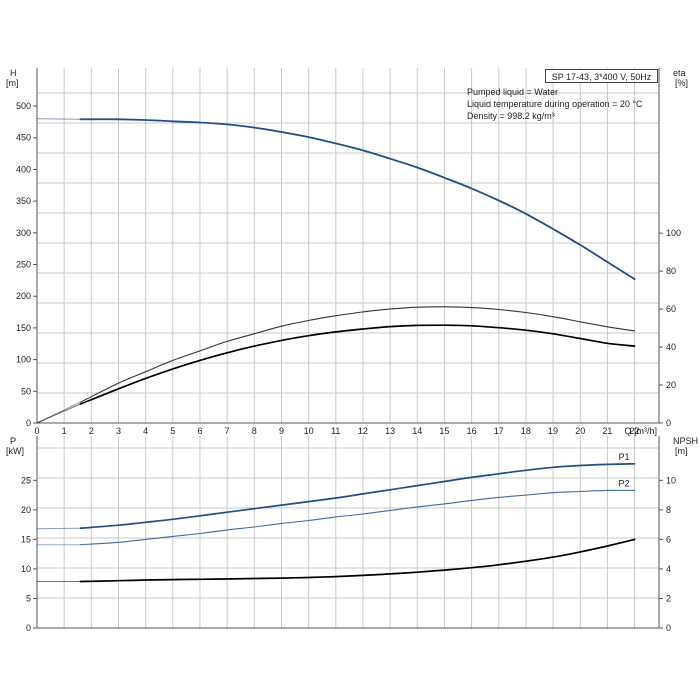  What do you see at coordinates (668, 569) in the screenshot?
I see `y-tick-label-right: 4` at bounding box center [668, 569].